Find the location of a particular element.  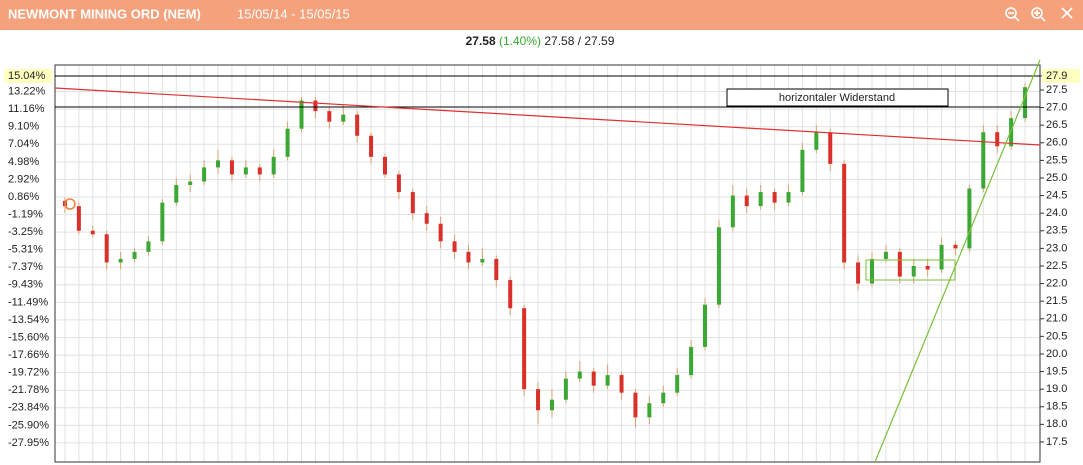

range-box is located at coordinates (910, 270).